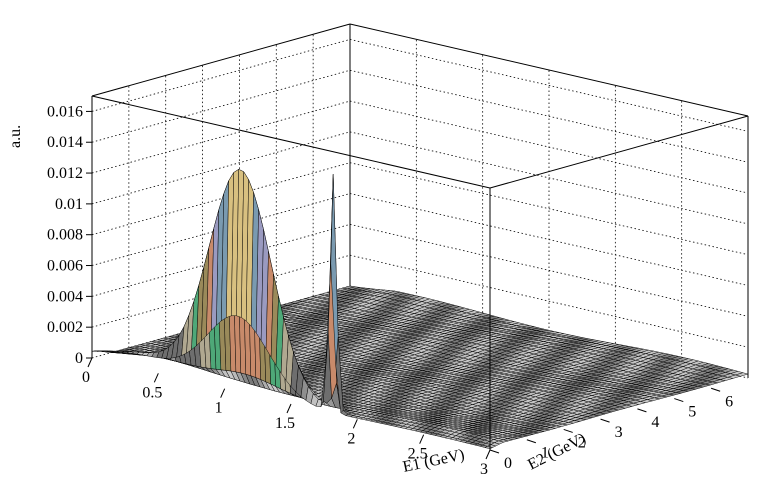 This screenshot has height=481, width=770. Describe the element at coordinates (79, 358) in the screenshot. I see `z-tick-label: 0` at that location.